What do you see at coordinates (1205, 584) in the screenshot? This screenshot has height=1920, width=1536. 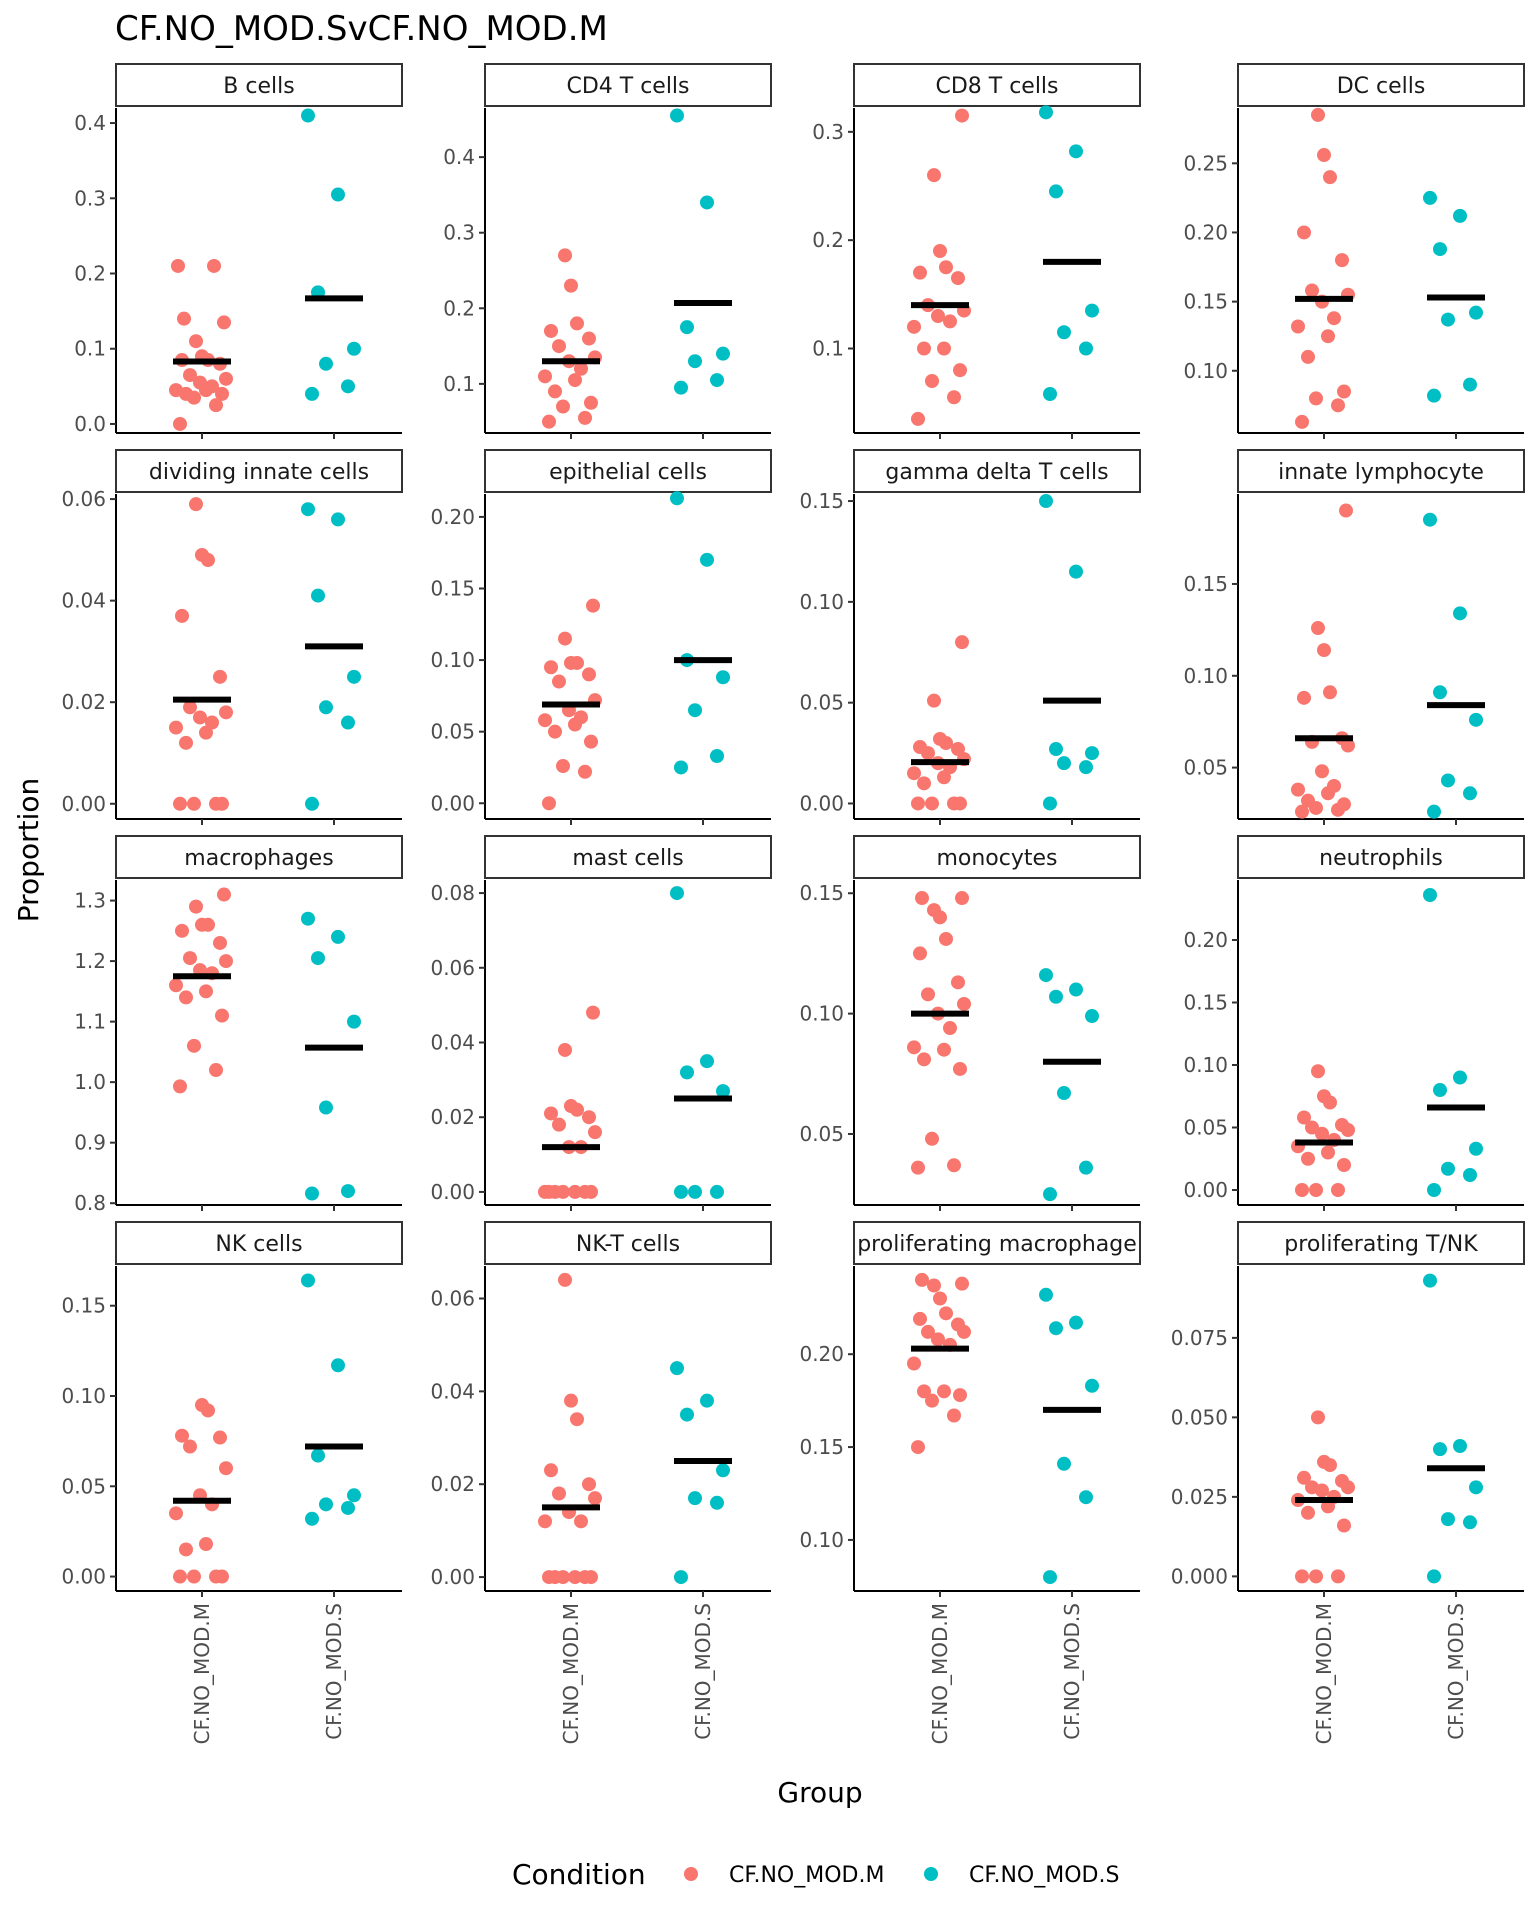 I see `y-tick-label: 0.15` at bounding box center [1205, 584].